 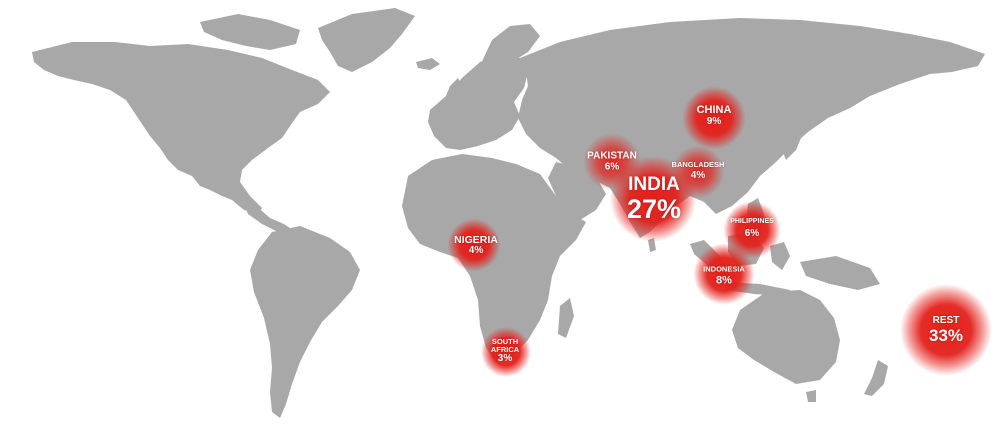 What do you see at coordinates (714, 121) in the screenshot?
I see `label-china-value: 9%` at bounding box center [714, 121].